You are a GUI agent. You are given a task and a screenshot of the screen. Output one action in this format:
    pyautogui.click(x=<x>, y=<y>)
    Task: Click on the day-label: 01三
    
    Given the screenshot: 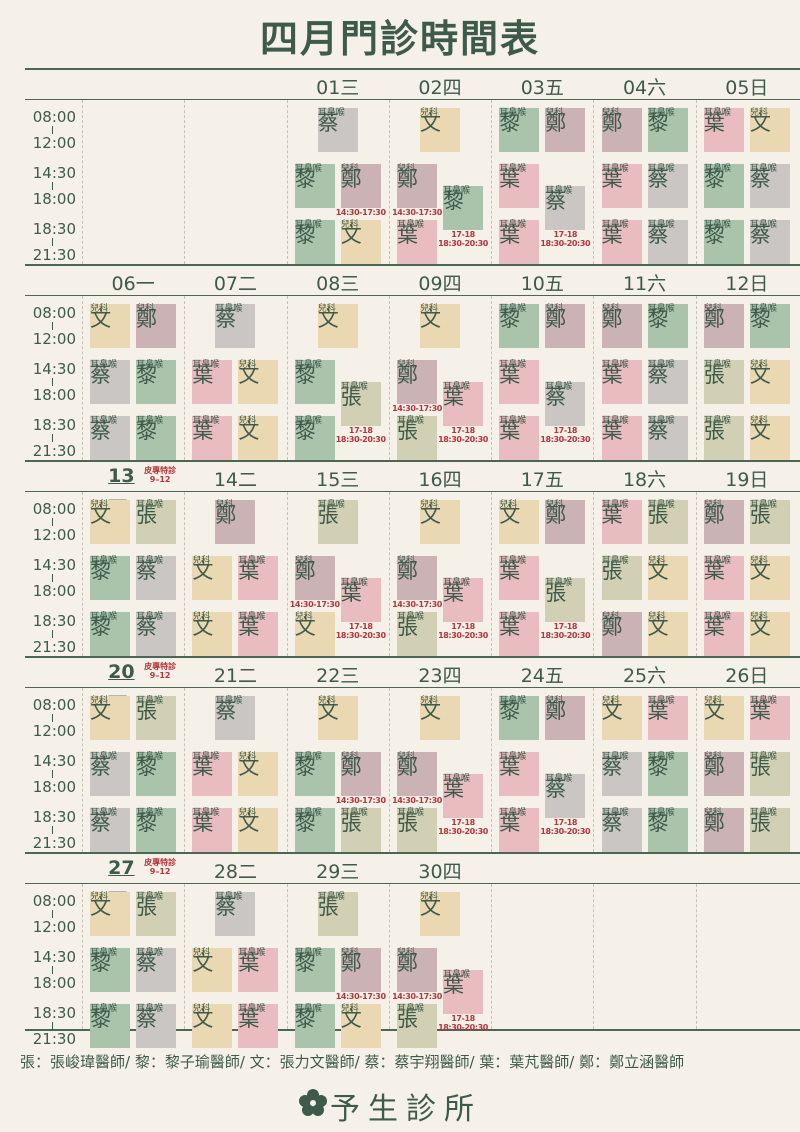 What is the action you would take?
    pyautogui.click(x=338, y=88)
    